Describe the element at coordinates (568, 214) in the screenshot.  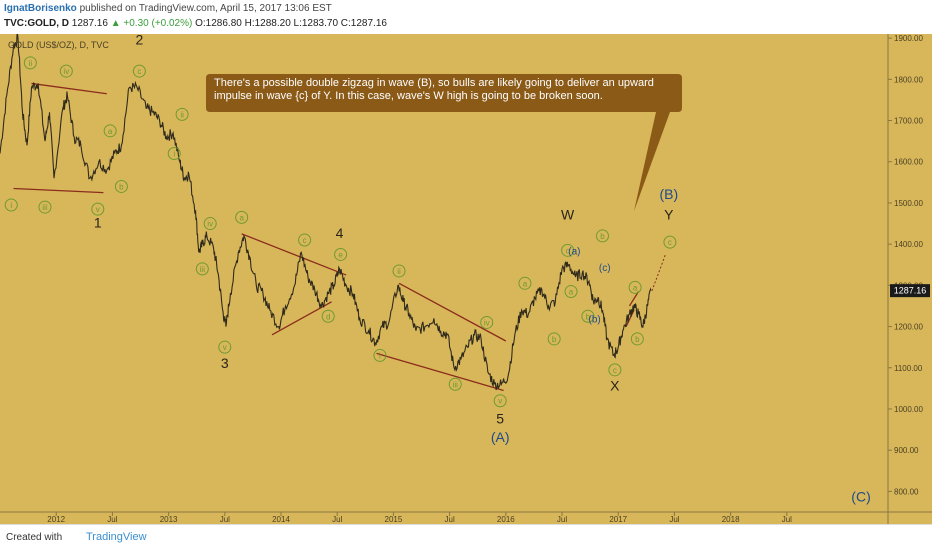
I see `major-wave-label: W` at that location.